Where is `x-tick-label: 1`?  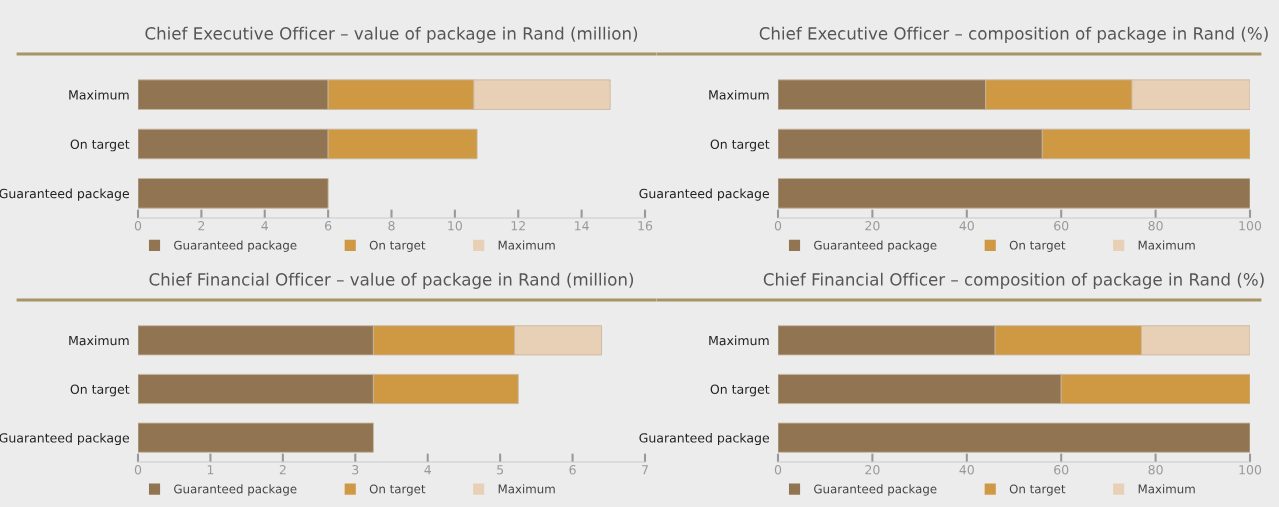 x-tick-label: 1 is located at coordinates (210, 470).